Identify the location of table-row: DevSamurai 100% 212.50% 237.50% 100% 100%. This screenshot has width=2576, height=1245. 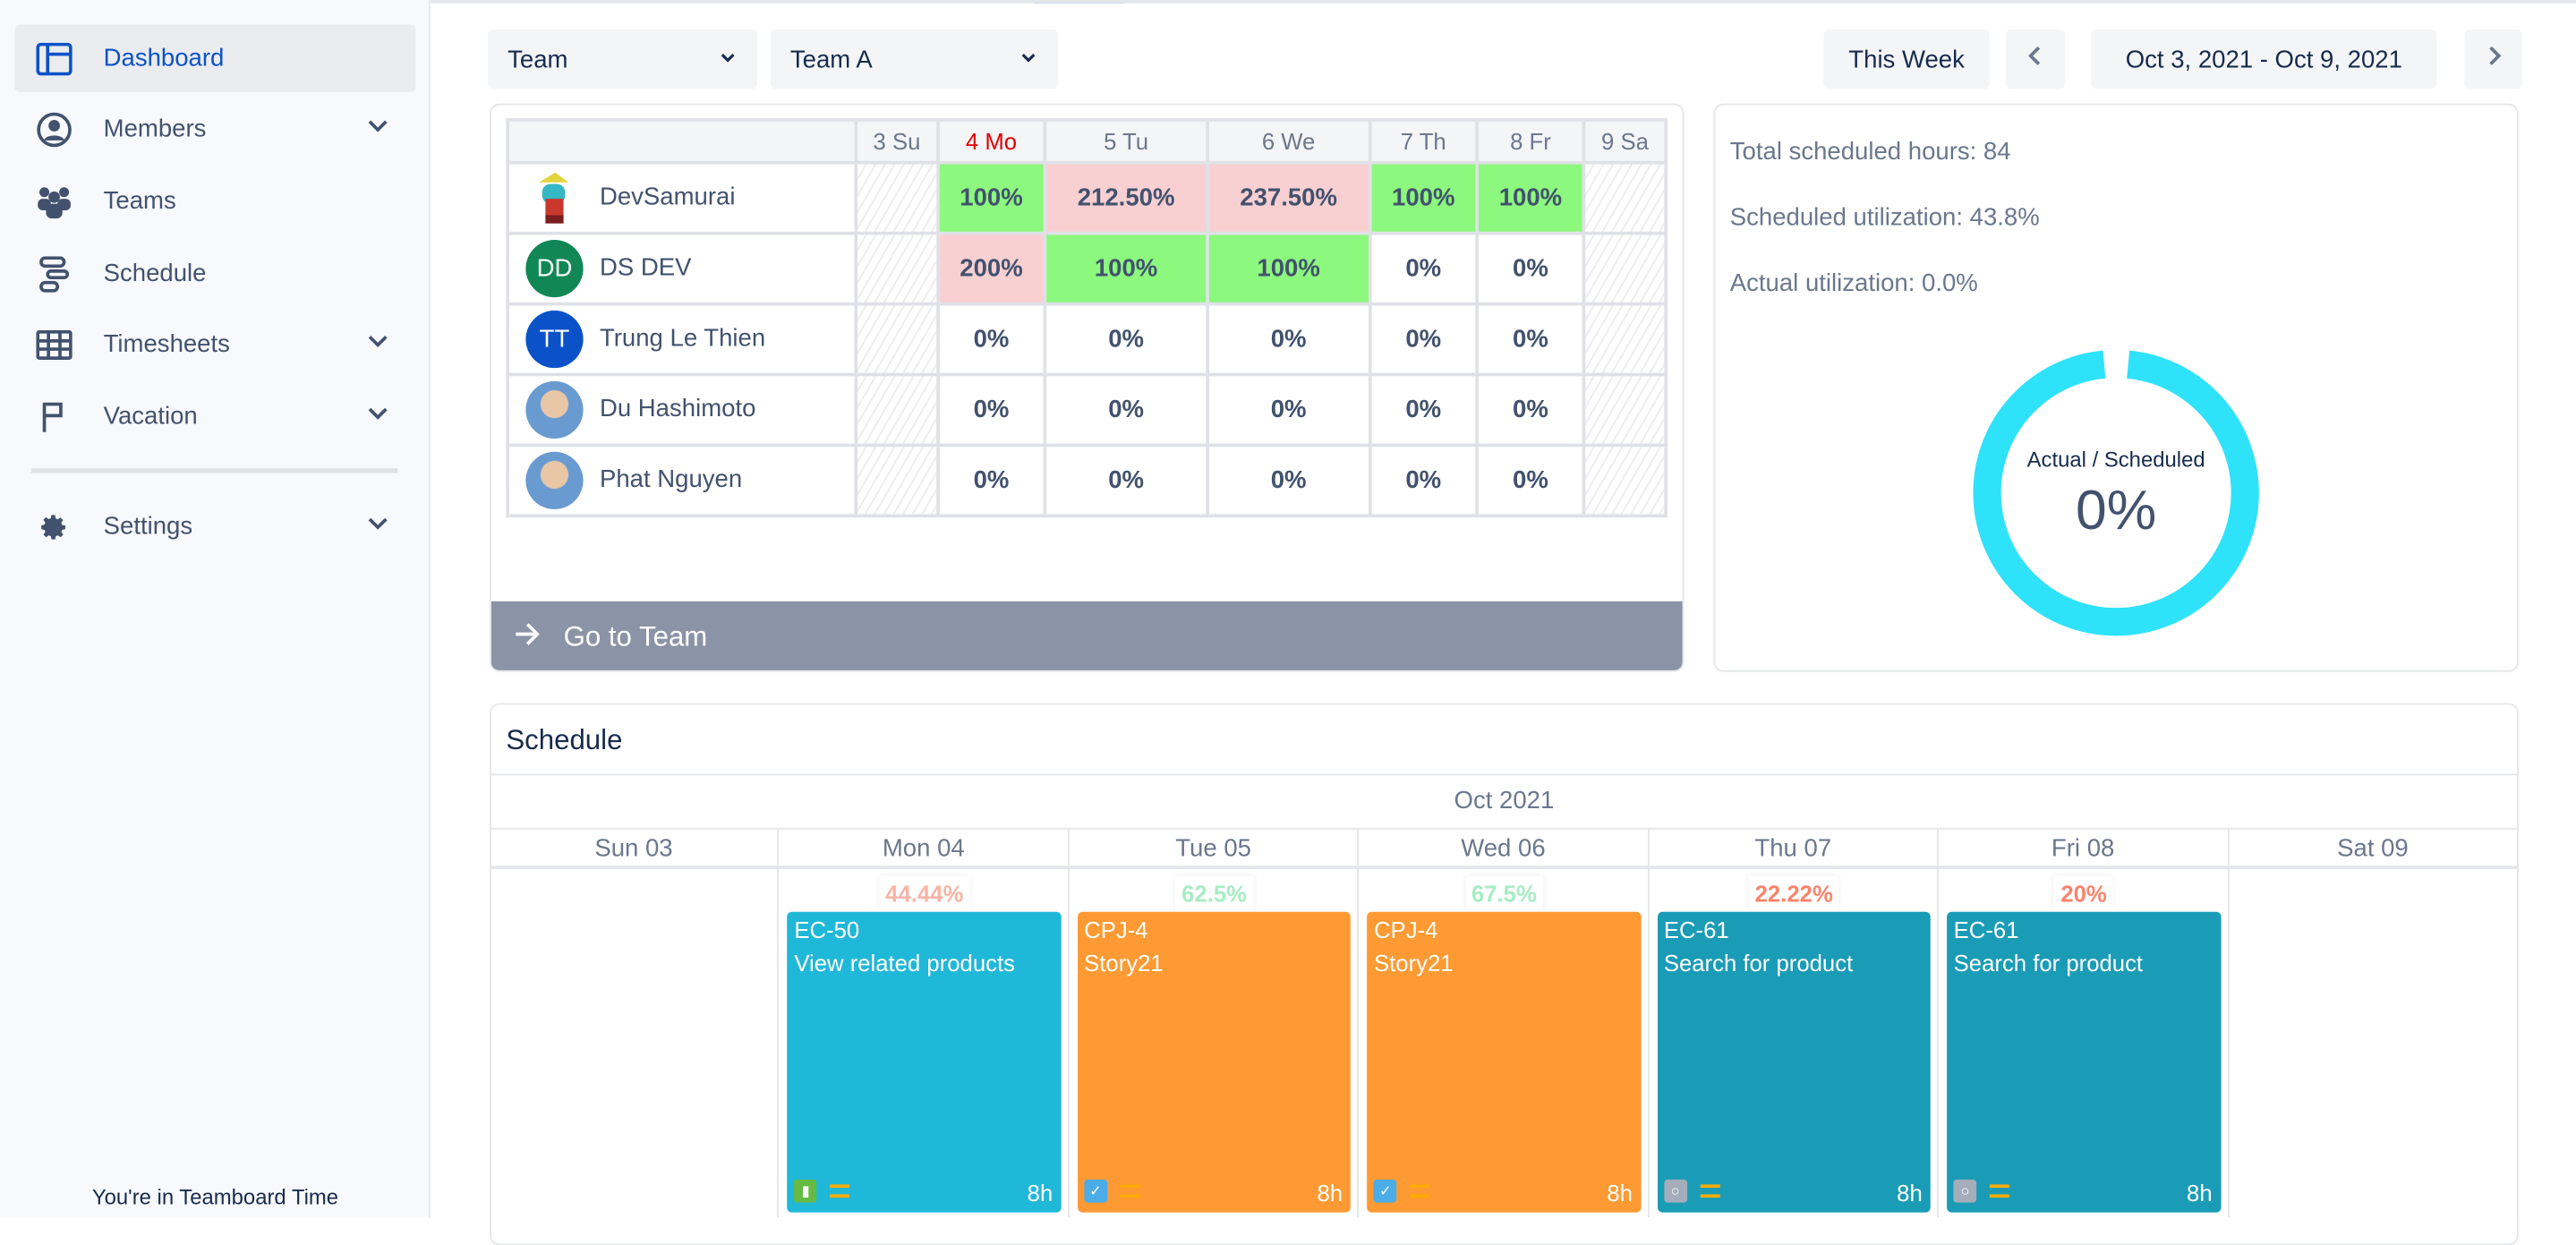
(1087, 197).